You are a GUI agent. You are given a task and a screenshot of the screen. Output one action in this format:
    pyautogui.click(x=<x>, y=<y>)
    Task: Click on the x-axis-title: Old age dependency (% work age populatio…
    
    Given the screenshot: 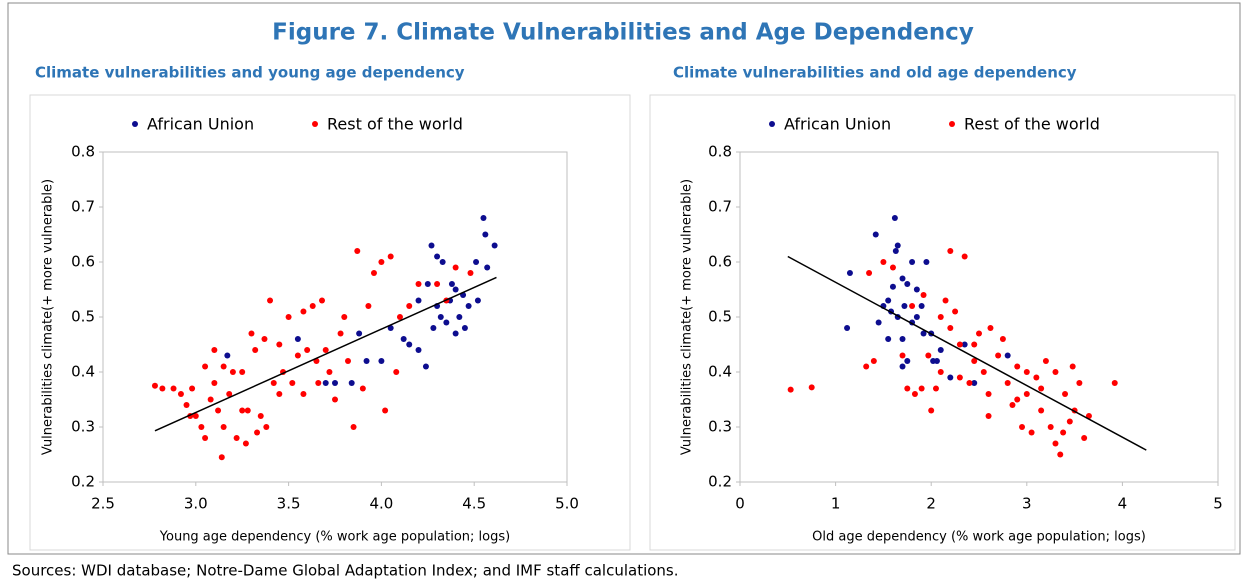 What is the action you would take?
    pyautogui.click(x=979, y=537)
    